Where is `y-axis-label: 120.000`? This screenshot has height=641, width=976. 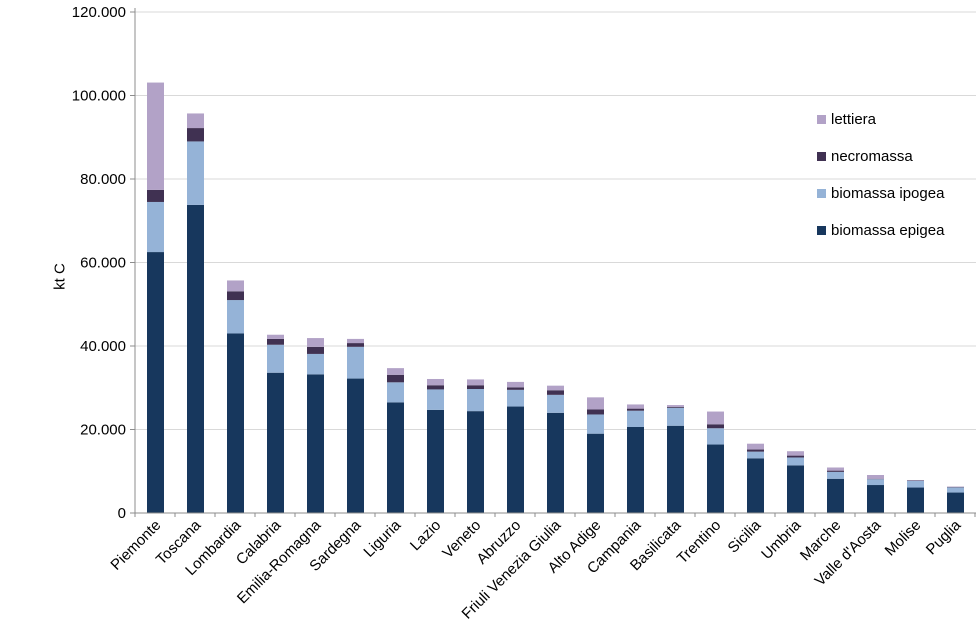
y-axis-label: 120.000 is located at coordinates (99, 12).